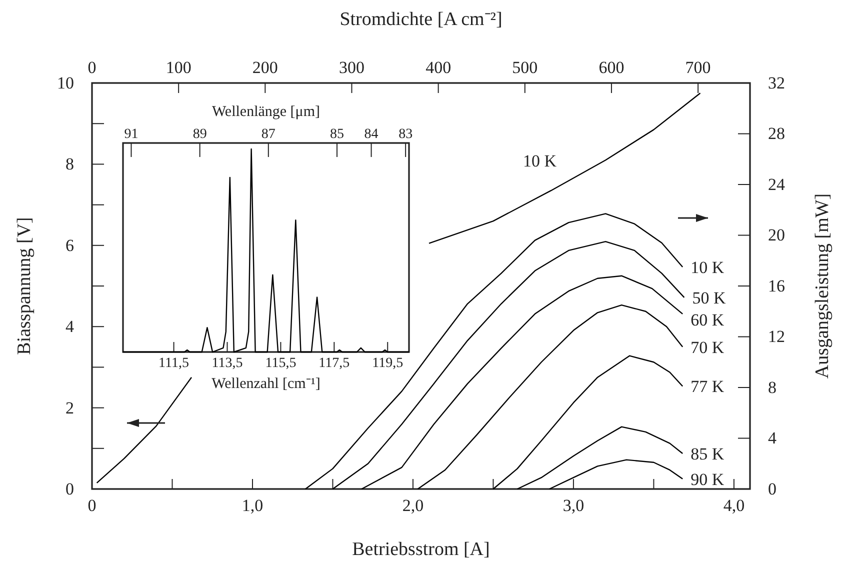 The width and height of the screenshot is (842, 566). Describe the element at coordinates (388, 363) in the screenshot. I see `x-tick-label: 119,5` at that location.